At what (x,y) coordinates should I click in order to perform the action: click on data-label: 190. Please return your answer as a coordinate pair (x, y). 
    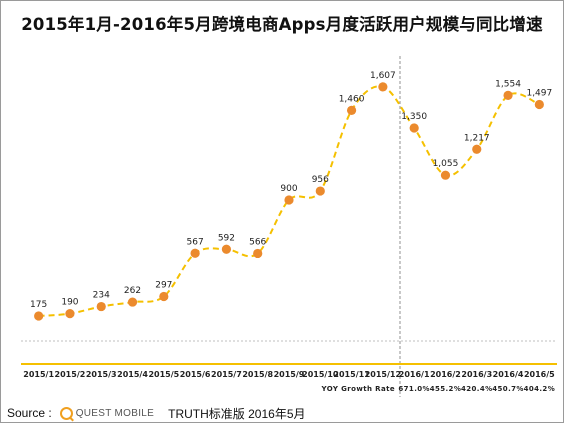
    Looking at the image, I should click on (69, 303).